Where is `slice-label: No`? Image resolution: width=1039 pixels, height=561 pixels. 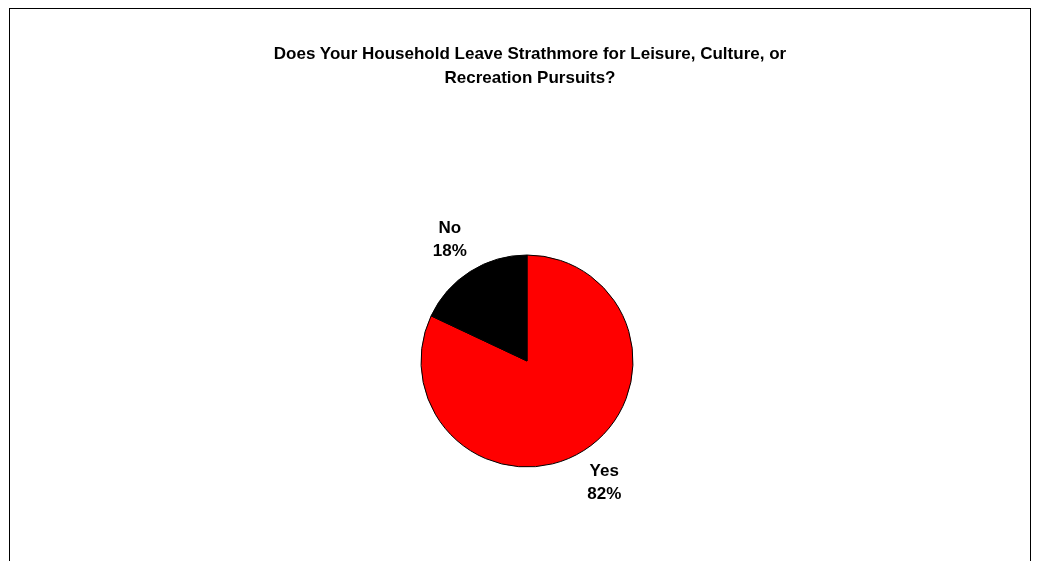
slice-label: No is located at coordinates (450, 227).